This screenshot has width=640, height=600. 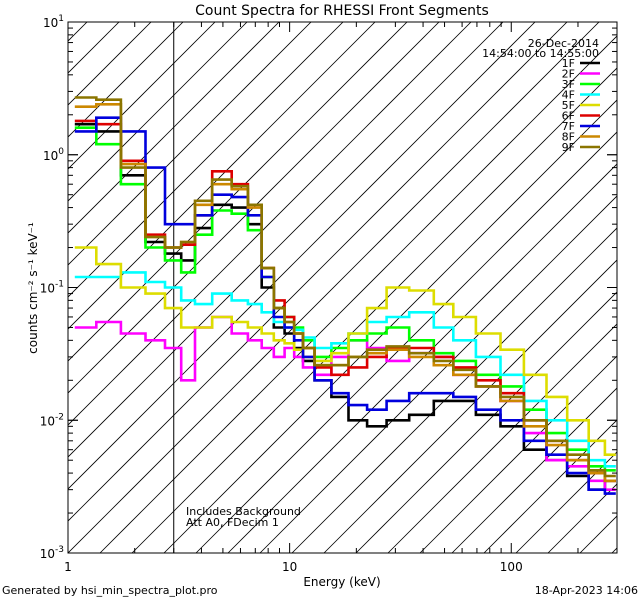 What do you see at coordinates (243, 511) in the screenshot?
I see `annotation-background: Includes Background` at bounding box center [243, 511].